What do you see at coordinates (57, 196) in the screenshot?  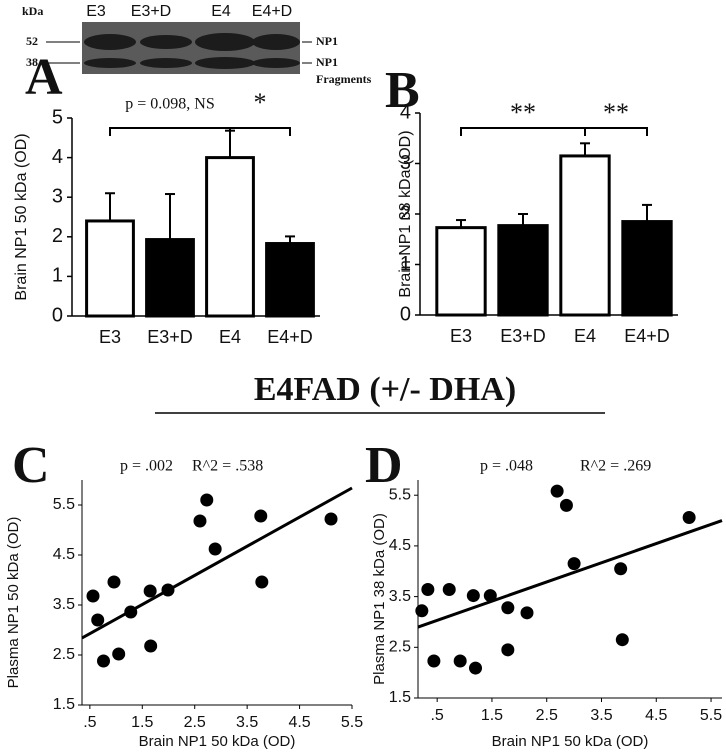 I see `y-tick-label: 3` at bounding box center [57, 196].